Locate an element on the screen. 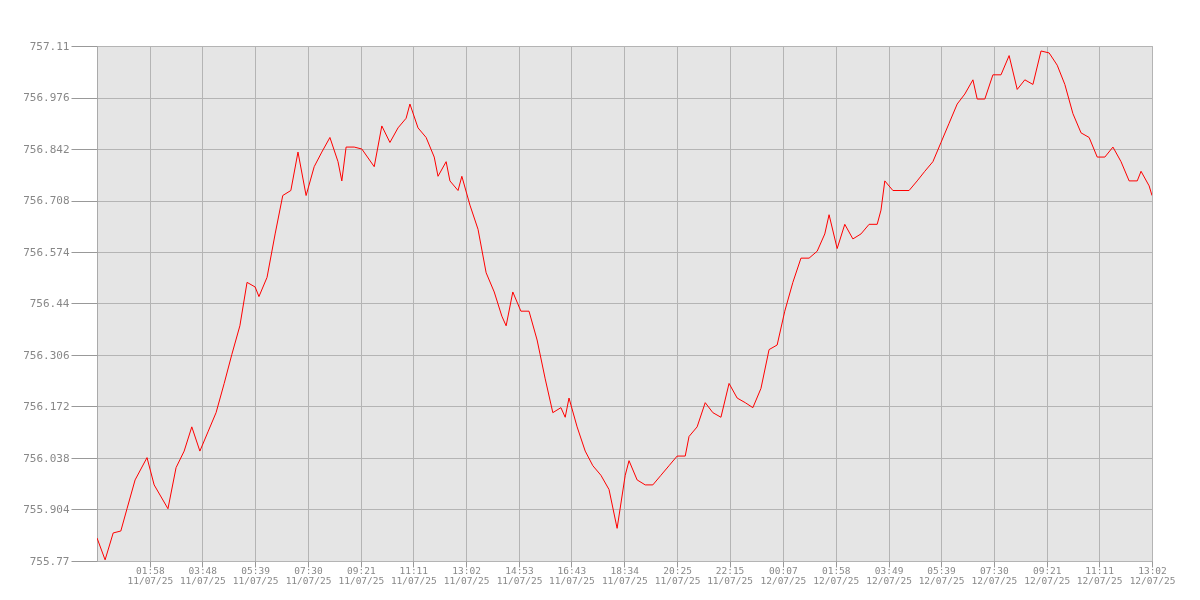 The height and width of the screenshot is (600, 1200). x-tick-label: 20:25 11/07/25 is located at coordinates (677, 575).